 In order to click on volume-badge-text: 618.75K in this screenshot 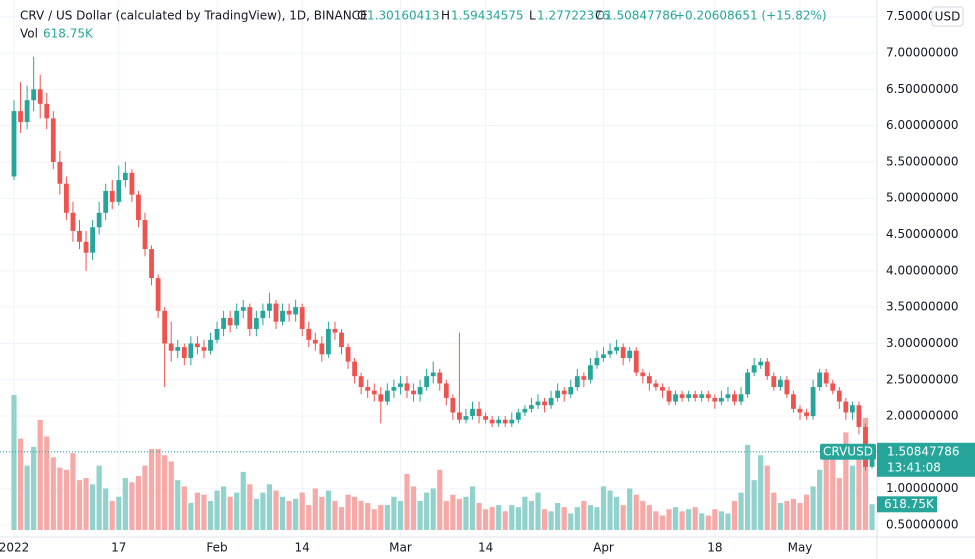, I will do `click(909, 504)`.